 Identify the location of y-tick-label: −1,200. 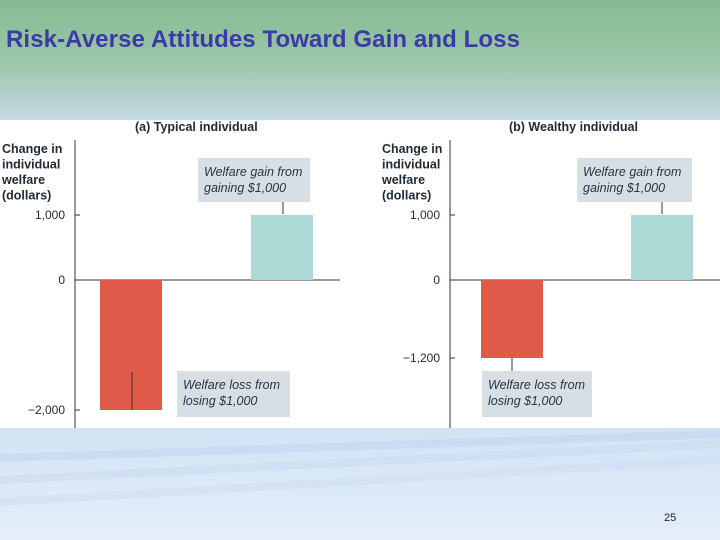
(421, 358).